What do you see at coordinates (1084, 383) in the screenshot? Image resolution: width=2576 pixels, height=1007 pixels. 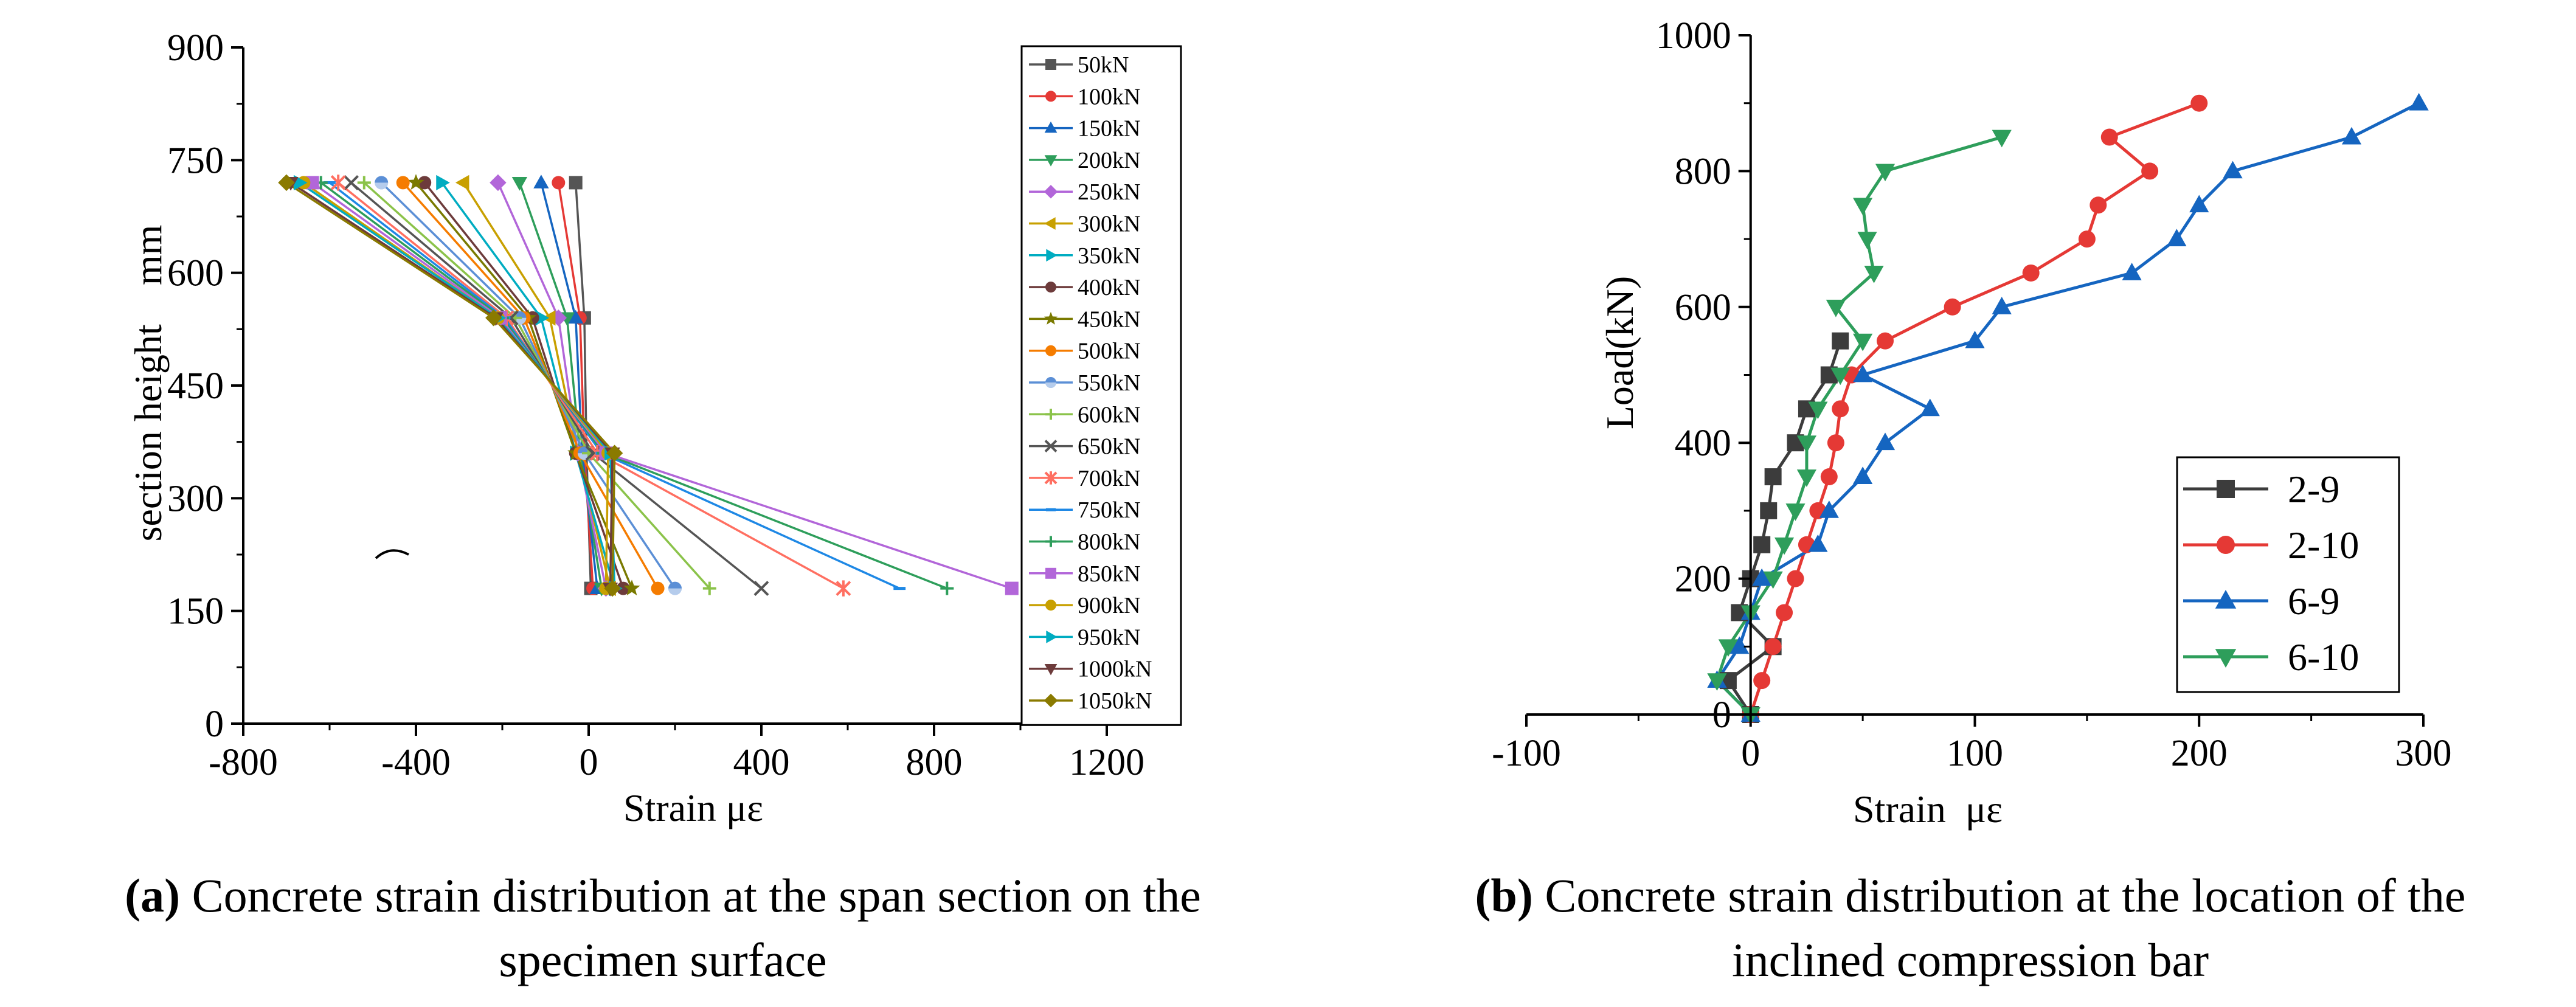 I see `chart-a-legend-entry: 550kN` at bounding box center [1084, 383].